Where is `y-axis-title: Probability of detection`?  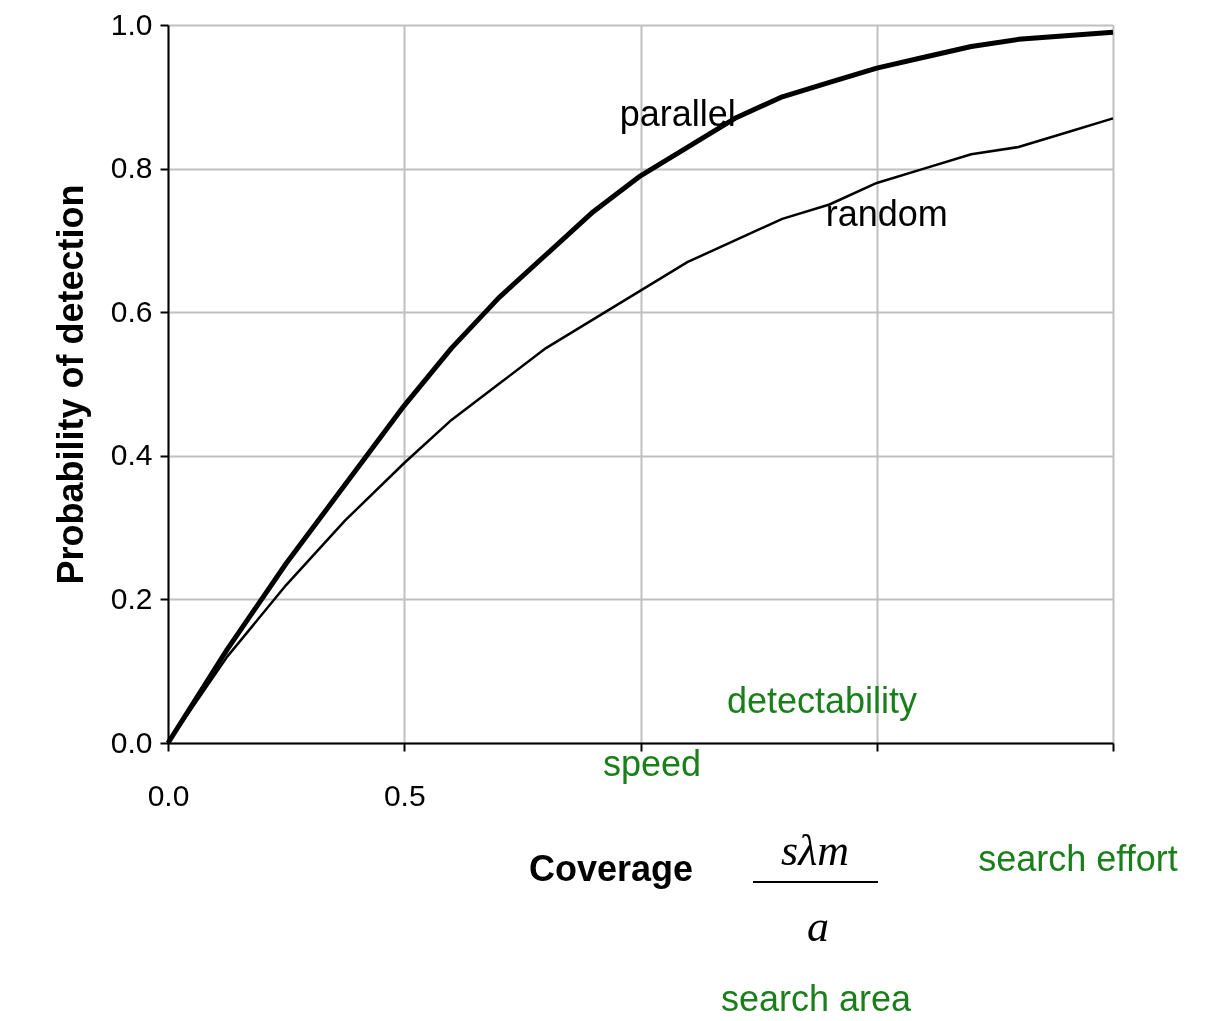 y-axis-title: Probability of detection is located at coordinates (70, 384).